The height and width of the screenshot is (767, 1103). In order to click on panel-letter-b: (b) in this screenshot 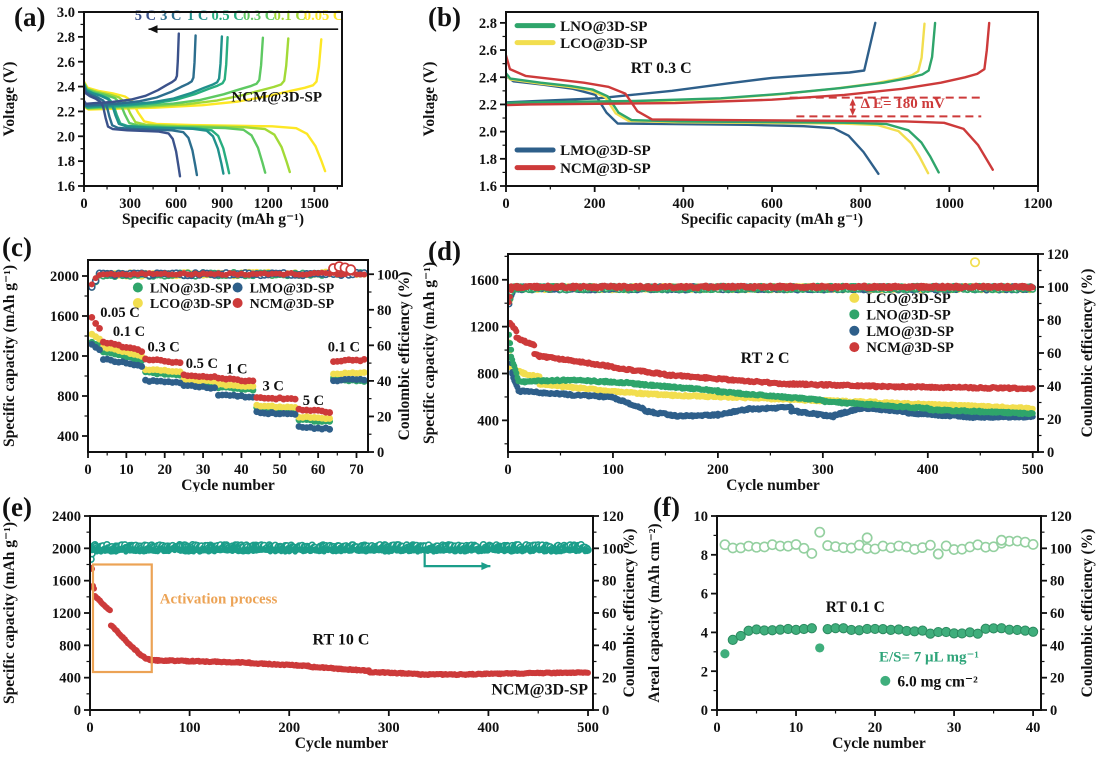, I will do `click(444, 17)`.